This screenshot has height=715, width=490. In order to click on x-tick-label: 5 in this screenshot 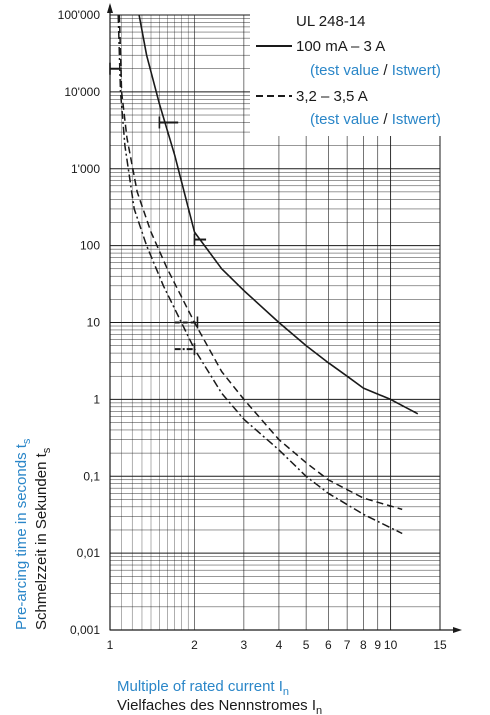, I will do `click(306, 645)`.